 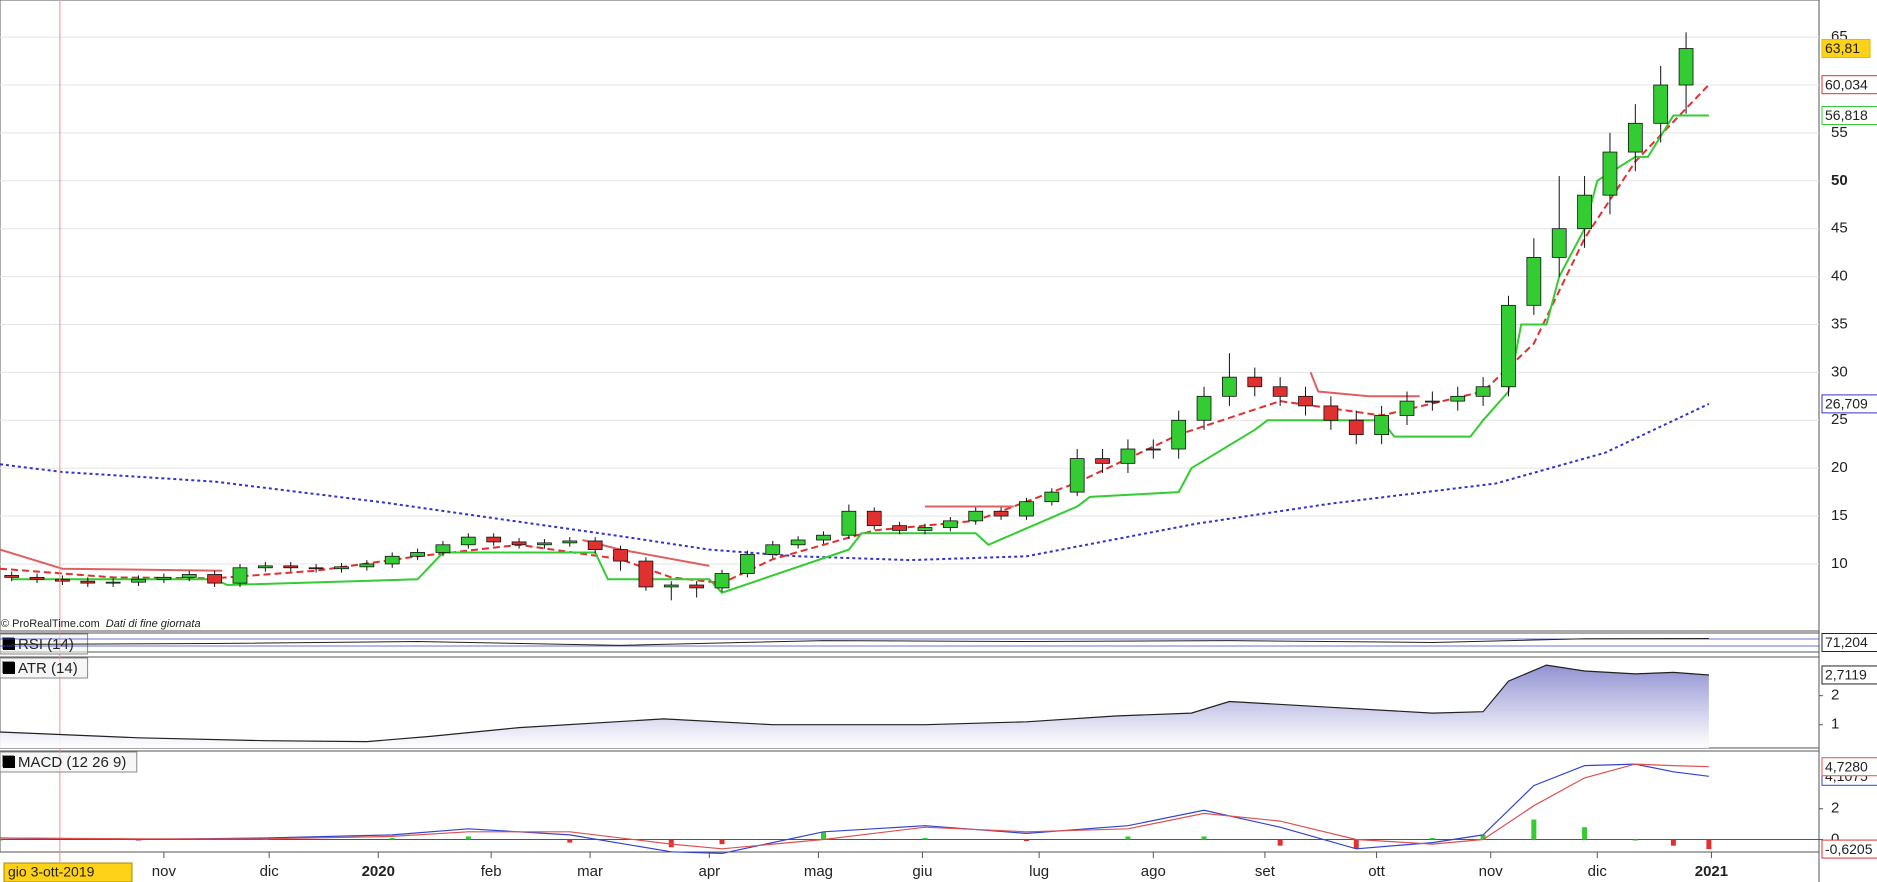 I want to click on x-tick-label: set, so click(x=1265, y=871).